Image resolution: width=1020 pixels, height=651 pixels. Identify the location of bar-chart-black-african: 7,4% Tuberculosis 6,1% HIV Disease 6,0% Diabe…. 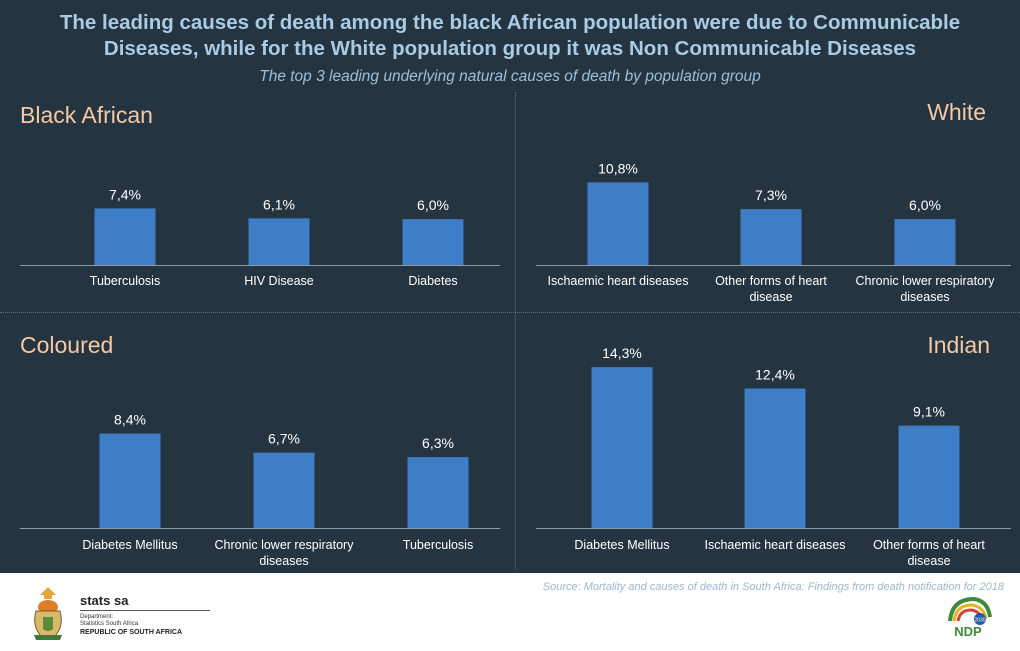
(260, 237).